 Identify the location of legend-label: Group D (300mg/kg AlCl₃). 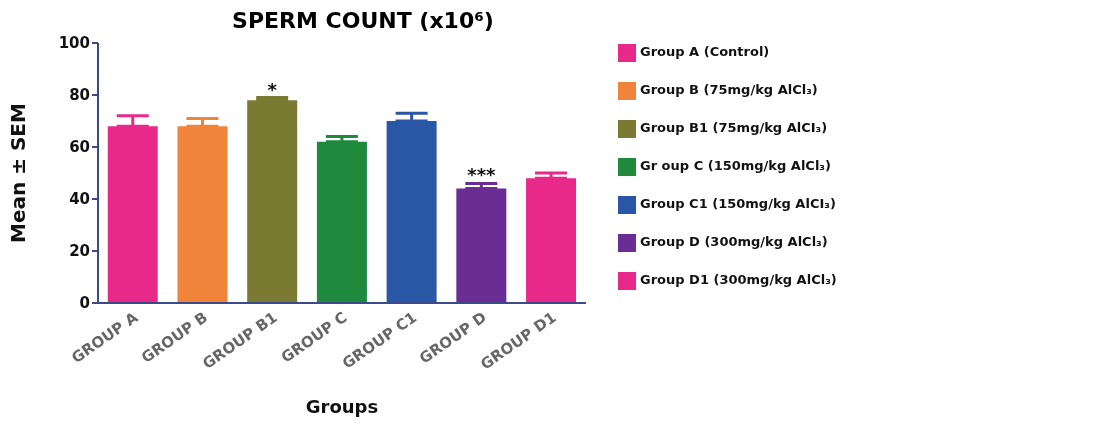
(734, 241).